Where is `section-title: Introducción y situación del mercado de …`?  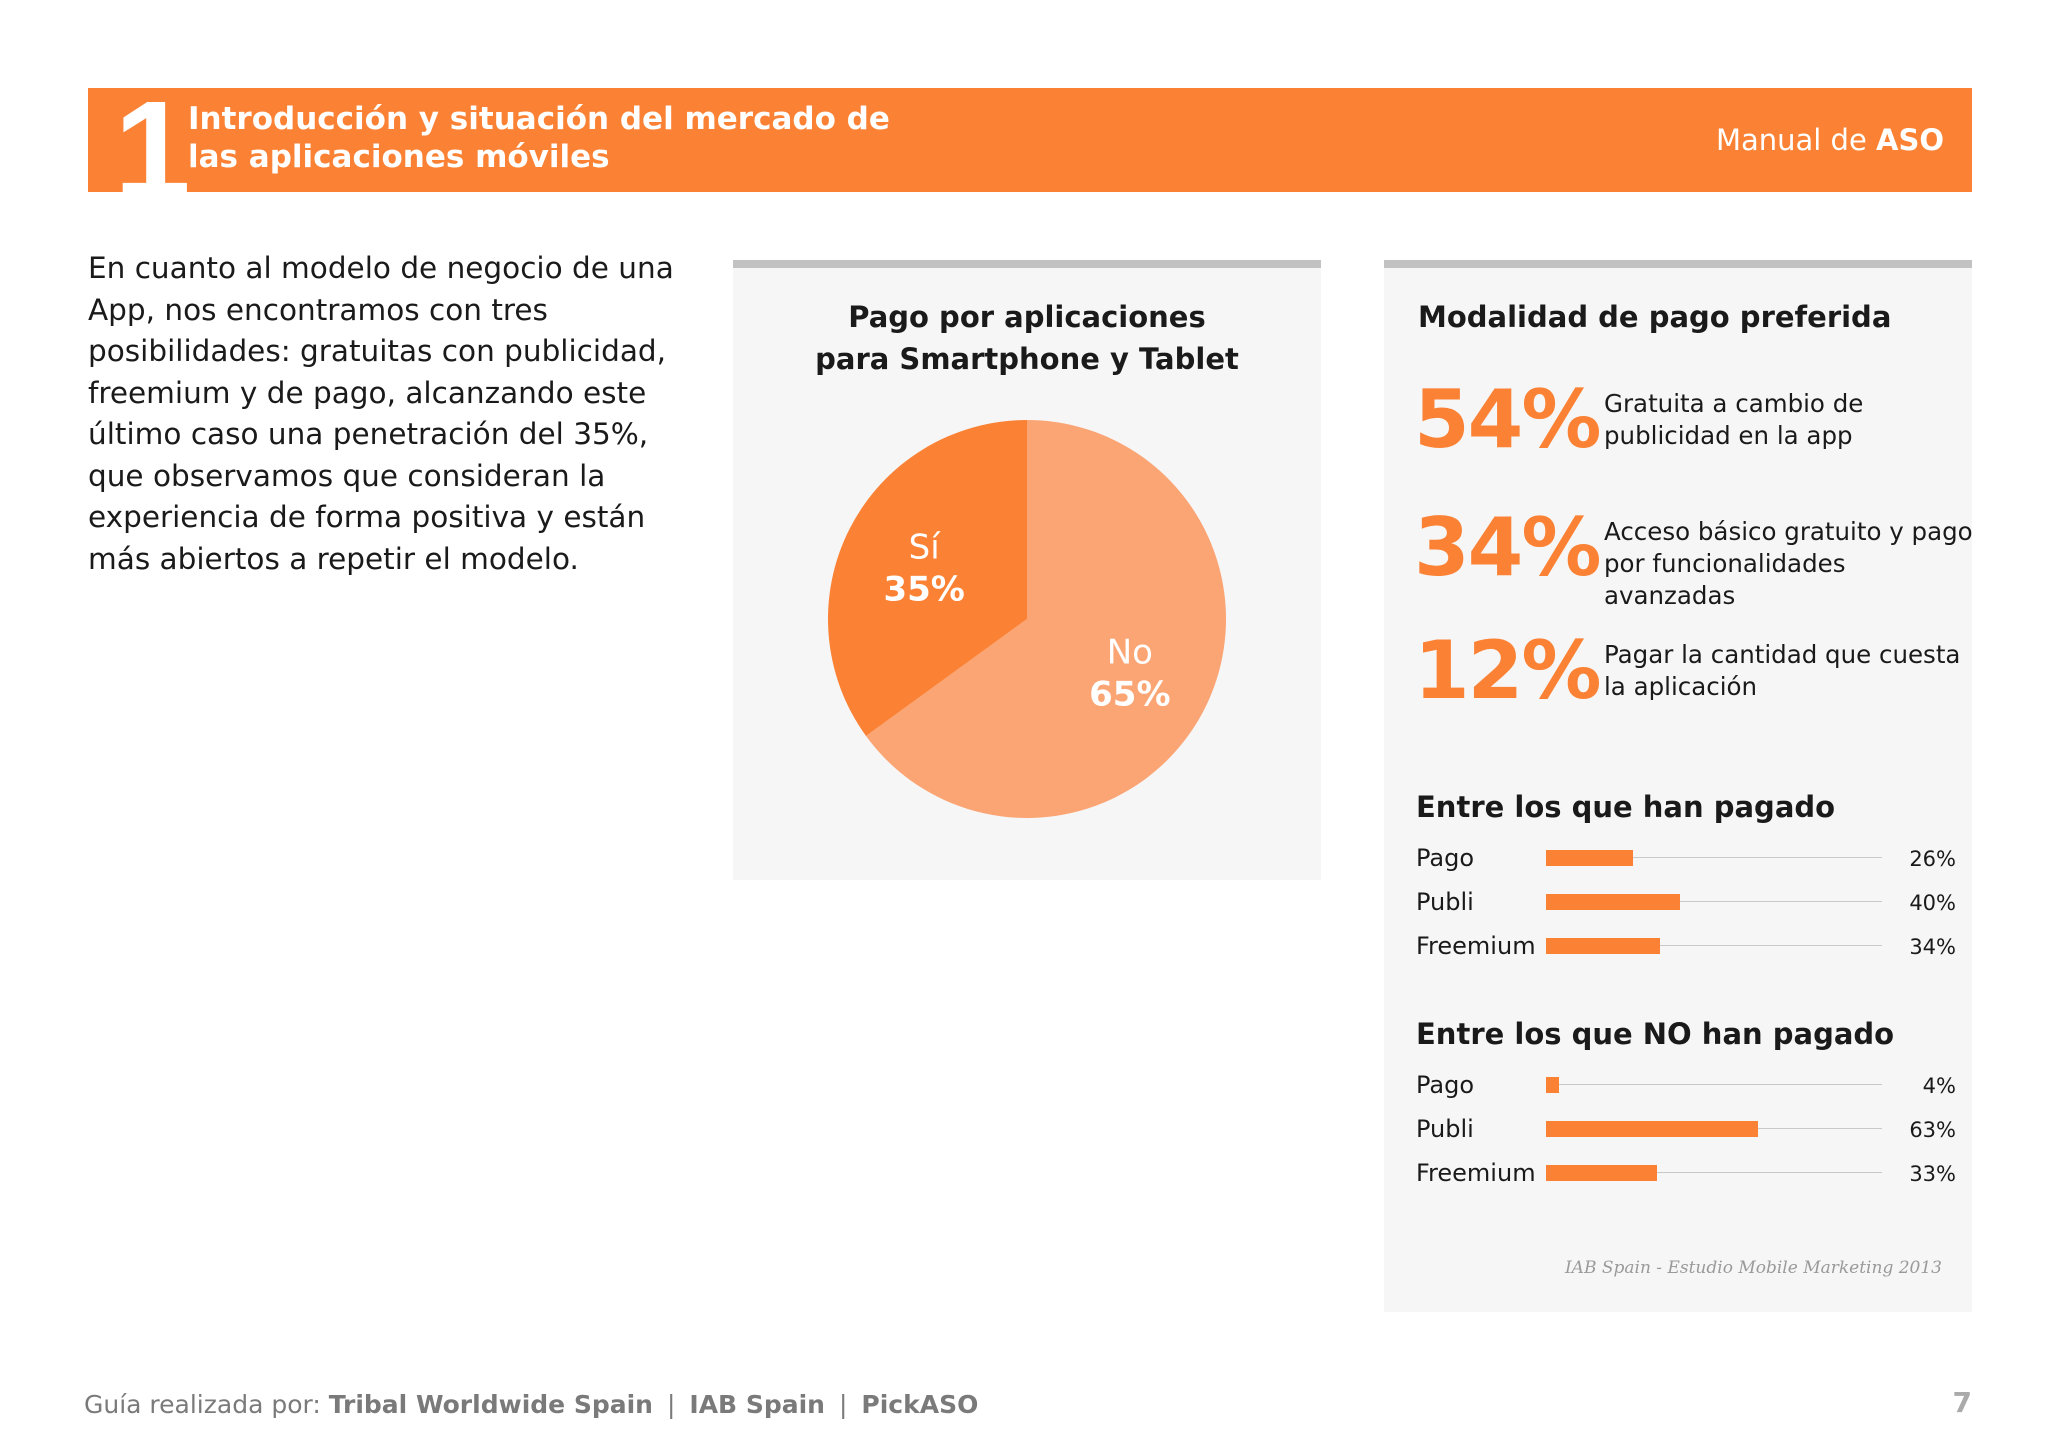 section-title: Introducción y situación del mercado de … is located at coordinates (539, 138).